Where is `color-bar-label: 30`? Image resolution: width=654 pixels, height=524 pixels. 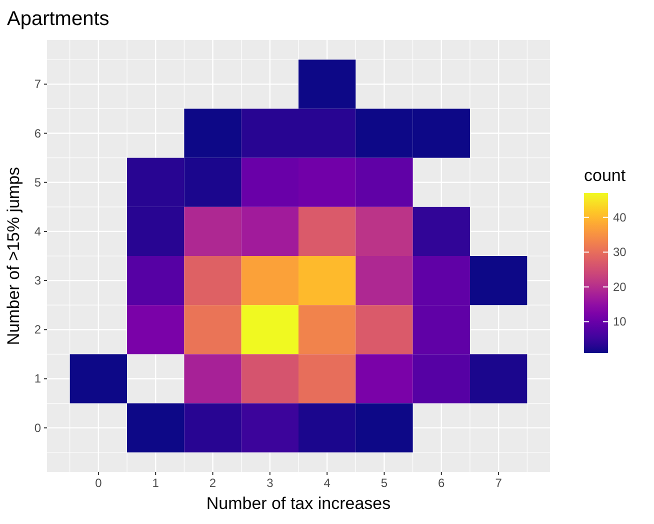
color-bar-label: 30 is located at coordinates (620, 252).